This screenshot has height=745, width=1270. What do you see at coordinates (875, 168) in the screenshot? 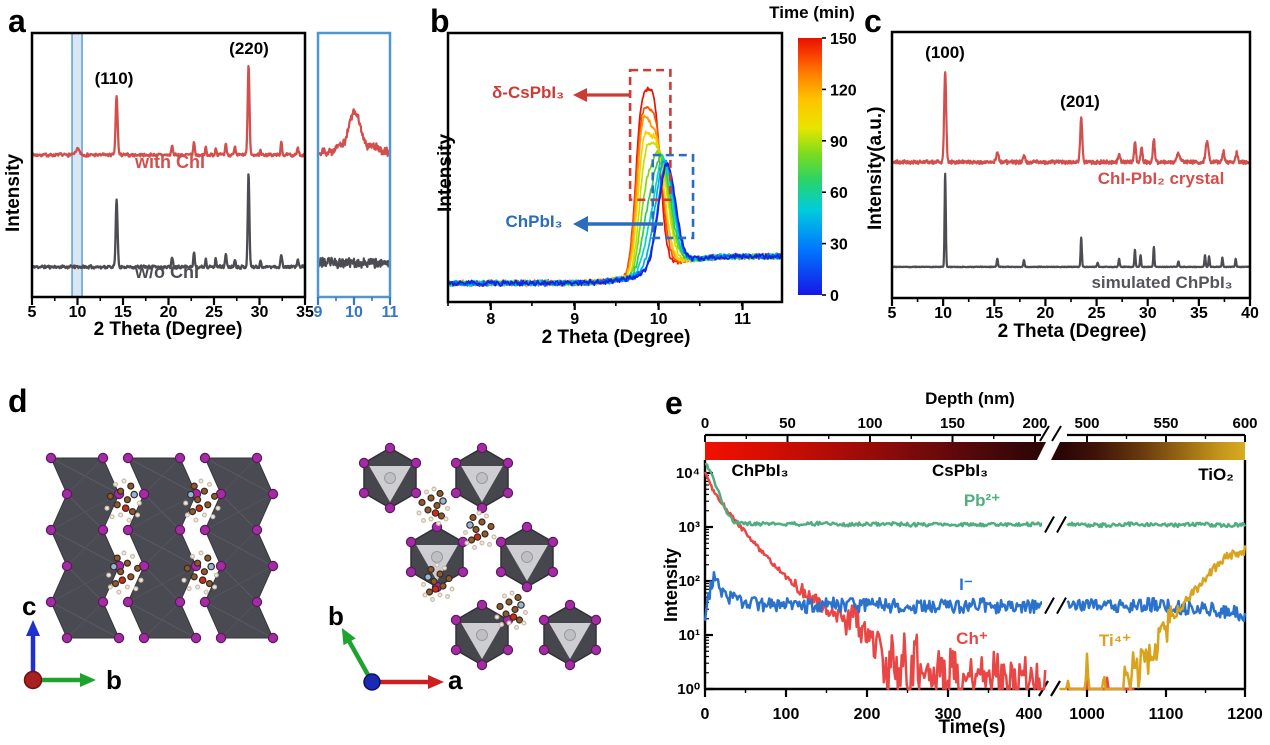
I see `panel-c-y-axis-title: Intensity(a.u.)` at bounding box center [875, 168].